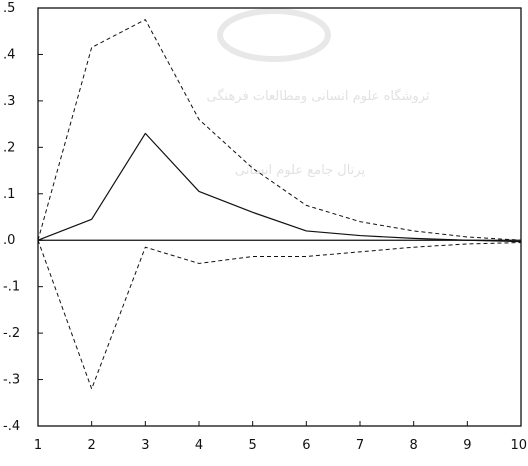  I want to click on x-tick-label: 1, so click(38, 445).